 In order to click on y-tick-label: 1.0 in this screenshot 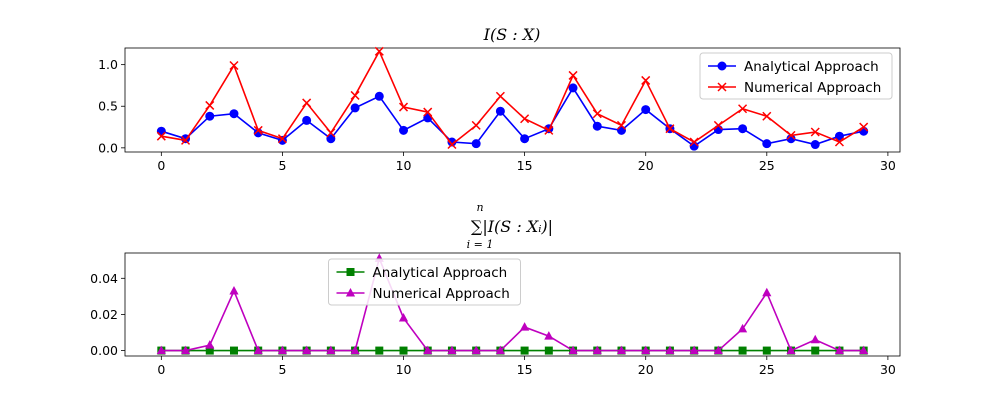, I will do `click(108, 64)`.